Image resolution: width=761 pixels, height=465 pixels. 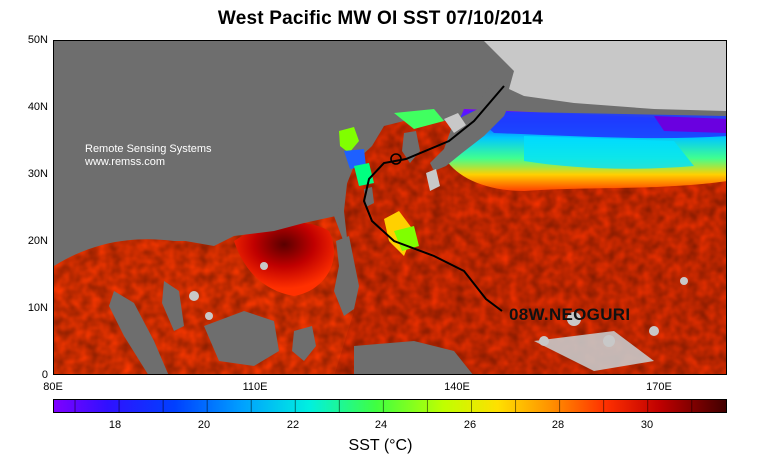 I want to click on typhoon-position-marker, so click(x=396, y=159).